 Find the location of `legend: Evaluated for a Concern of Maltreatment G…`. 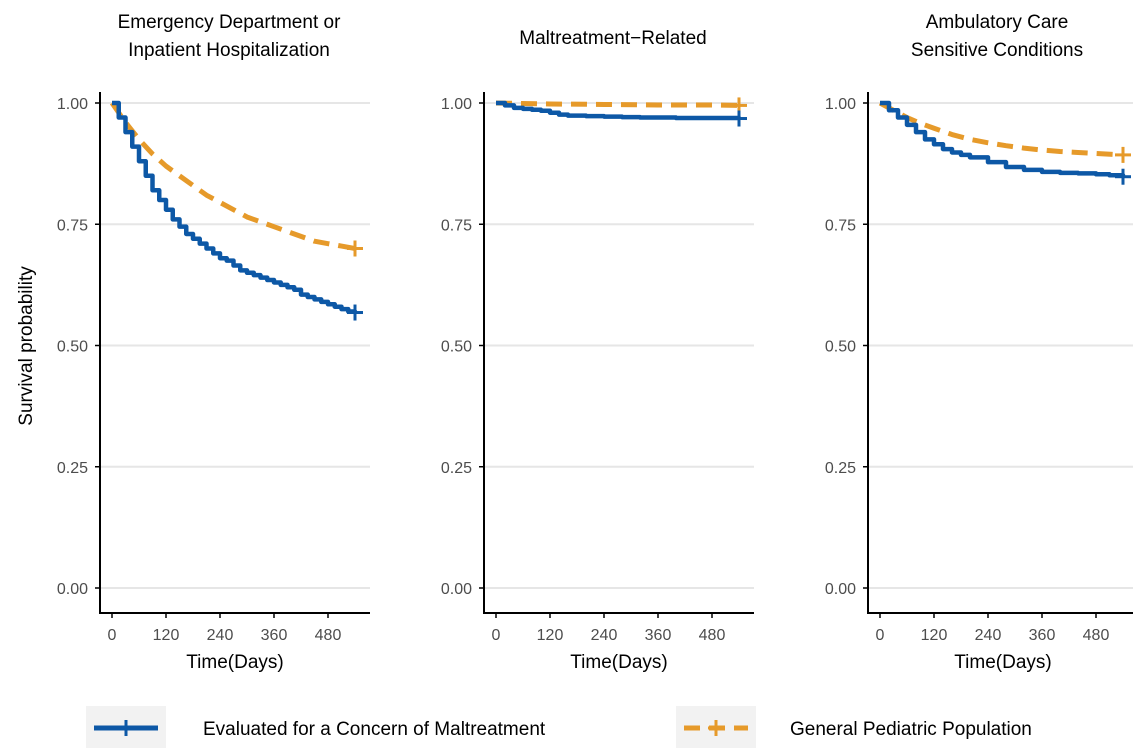

legend: Evaluated for a Concern of Maltreatment G… is located at coordinates (559, 727).